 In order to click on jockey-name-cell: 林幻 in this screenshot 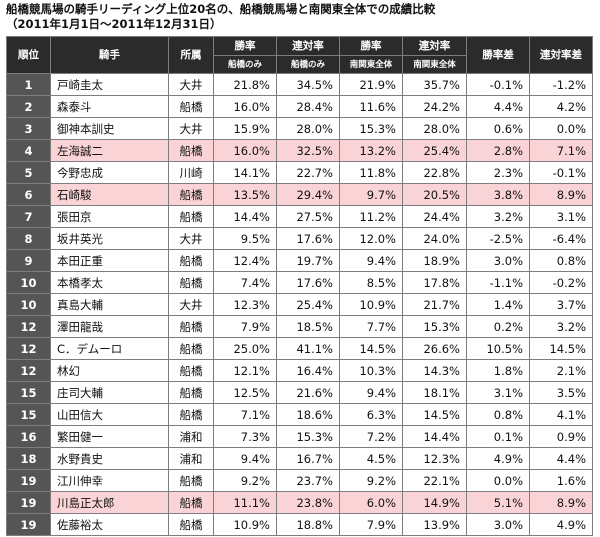, I will do `click(109, 370)`.